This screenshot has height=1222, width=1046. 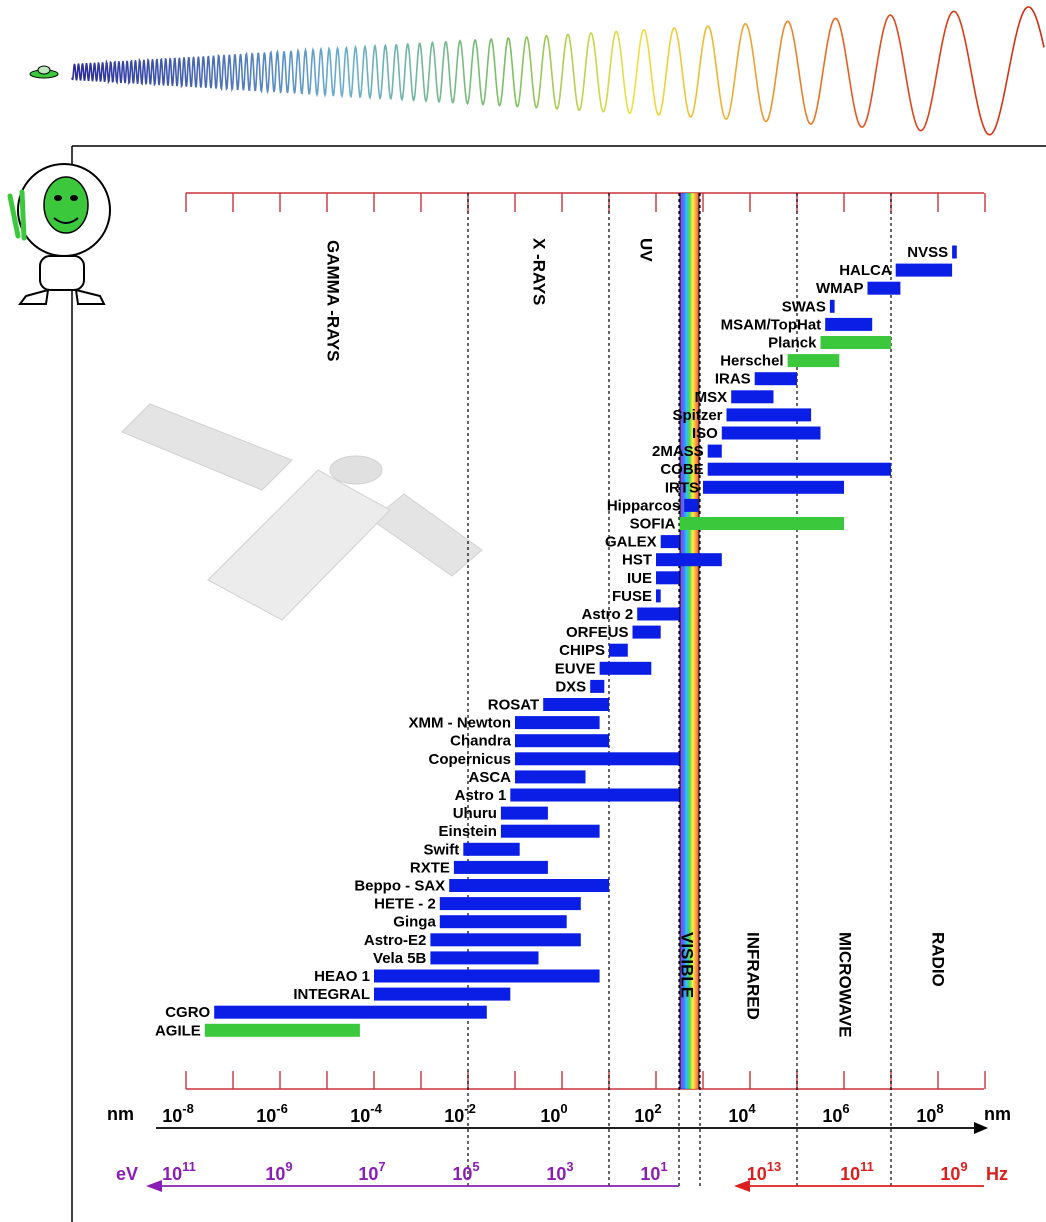 What do you see at coordinates (792, 343) in the screenshot?
I see `mission-label: Planck` at bounding box center [792, 343].